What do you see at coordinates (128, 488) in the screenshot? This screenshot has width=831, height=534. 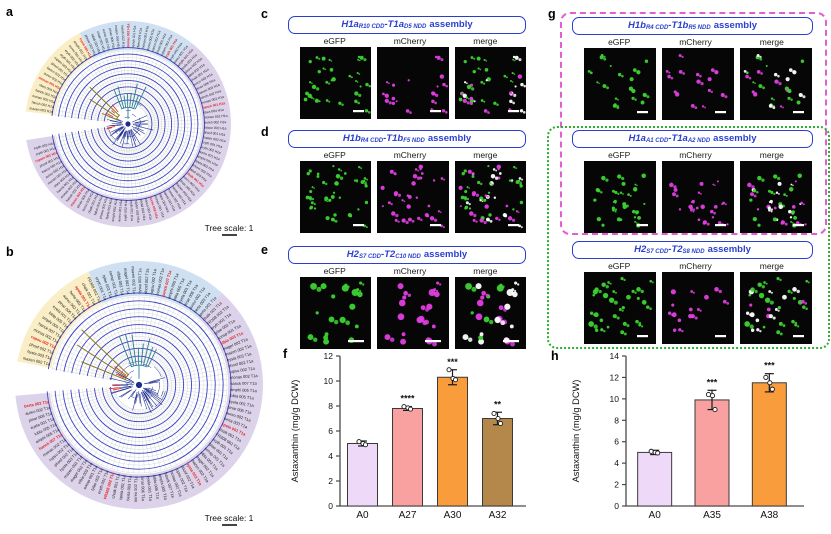 I see `tree-leaf-label: berta 003 T1a` at bounding box center [128, 488].